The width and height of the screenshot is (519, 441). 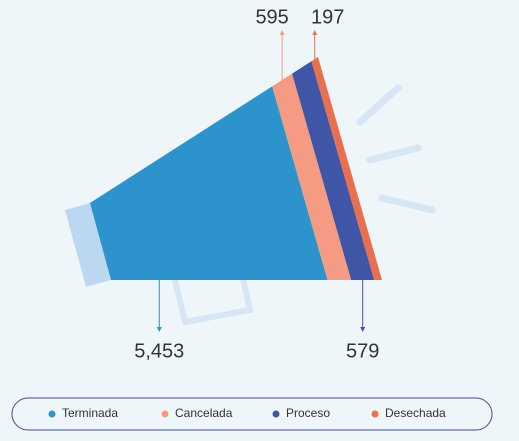 I want to click on legend, so click(x=252, y=414).